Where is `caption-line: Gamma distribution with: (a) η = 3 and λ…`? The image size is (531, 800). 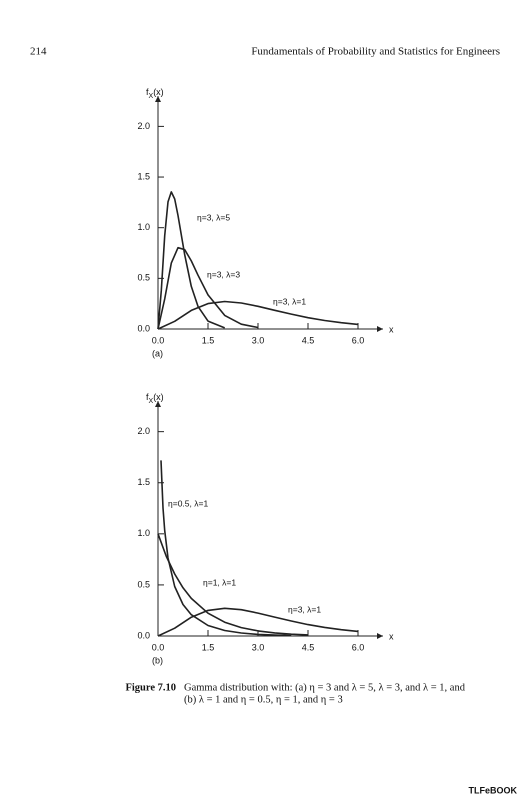
caption-line: Gamma distribution with: (a) η = 3 and λ… is located at coordinates (325, 687).